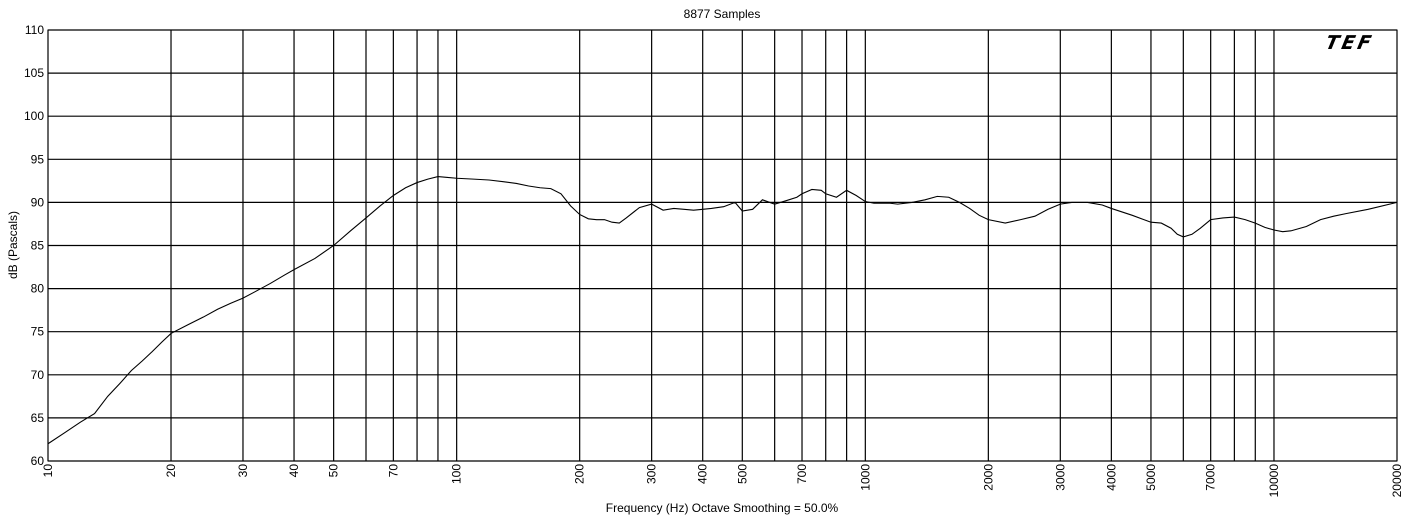  Describe the element at coordinates (722, 508) in the screenshot. I see `x-axis-label: Frequency (Hz) Octave Smoothing = 50.0%` at that location.